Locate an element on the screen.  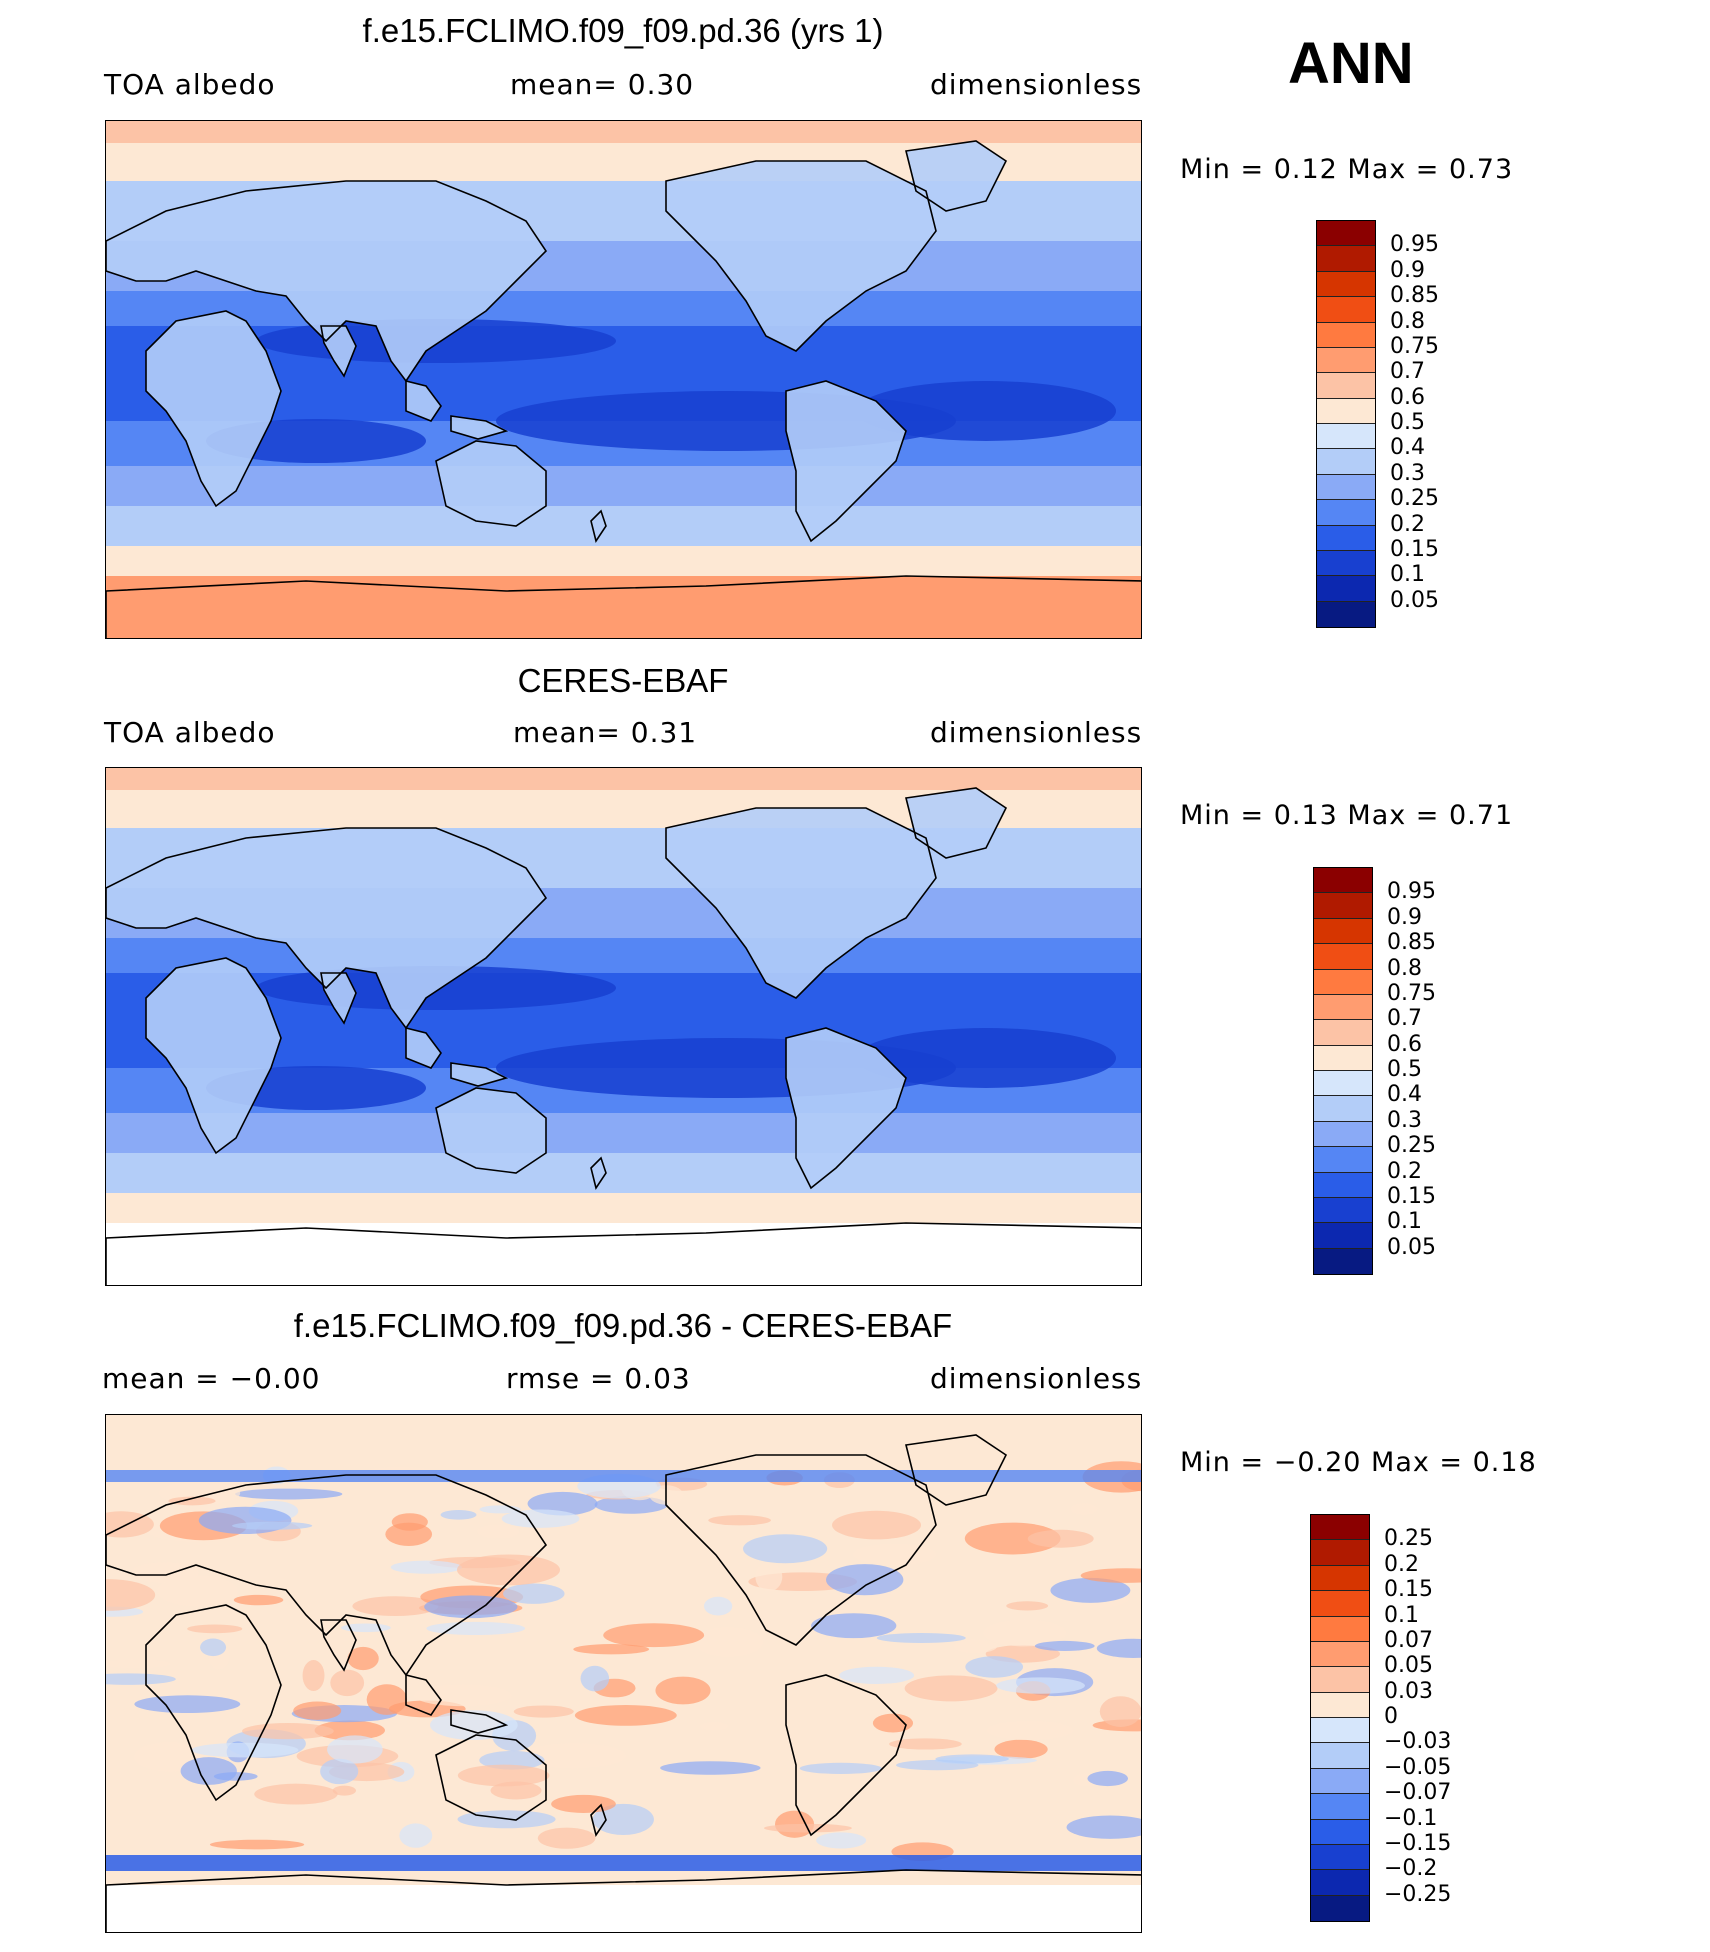
panel-3-colorbar is located at coordinates (1340, 1718).